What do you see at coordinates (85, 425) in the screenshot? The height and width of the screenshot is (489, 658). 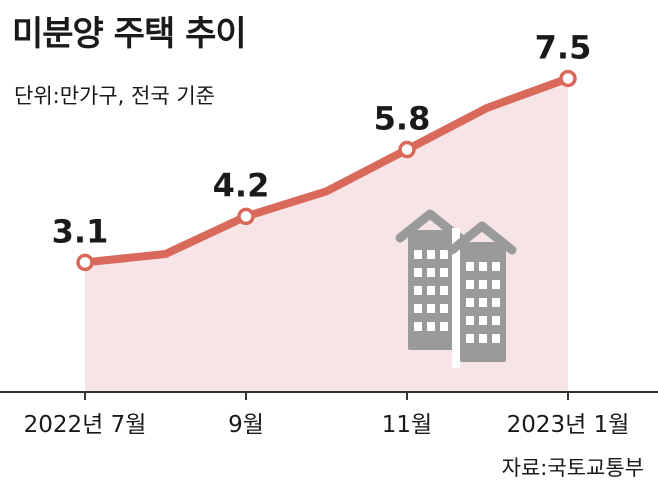 I see `x-tick-label: 2022년 7월` at bounding box center [85, 425].